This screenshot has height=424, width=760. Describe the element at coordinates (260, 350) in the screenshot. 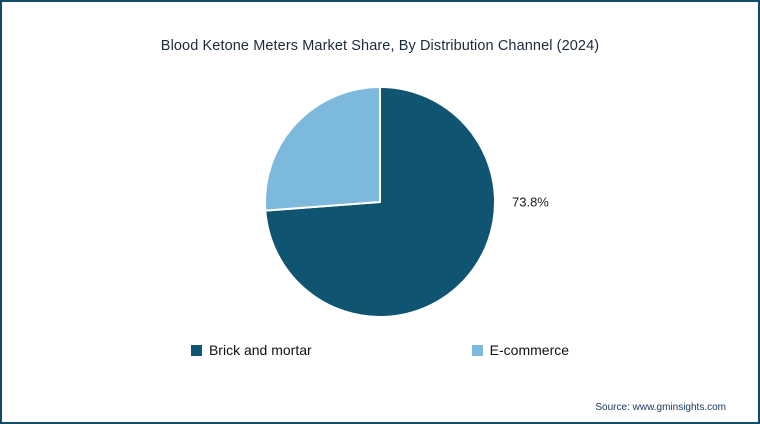

I see `legend-label-brick-and-mortar: Brick and mortar` at that location.